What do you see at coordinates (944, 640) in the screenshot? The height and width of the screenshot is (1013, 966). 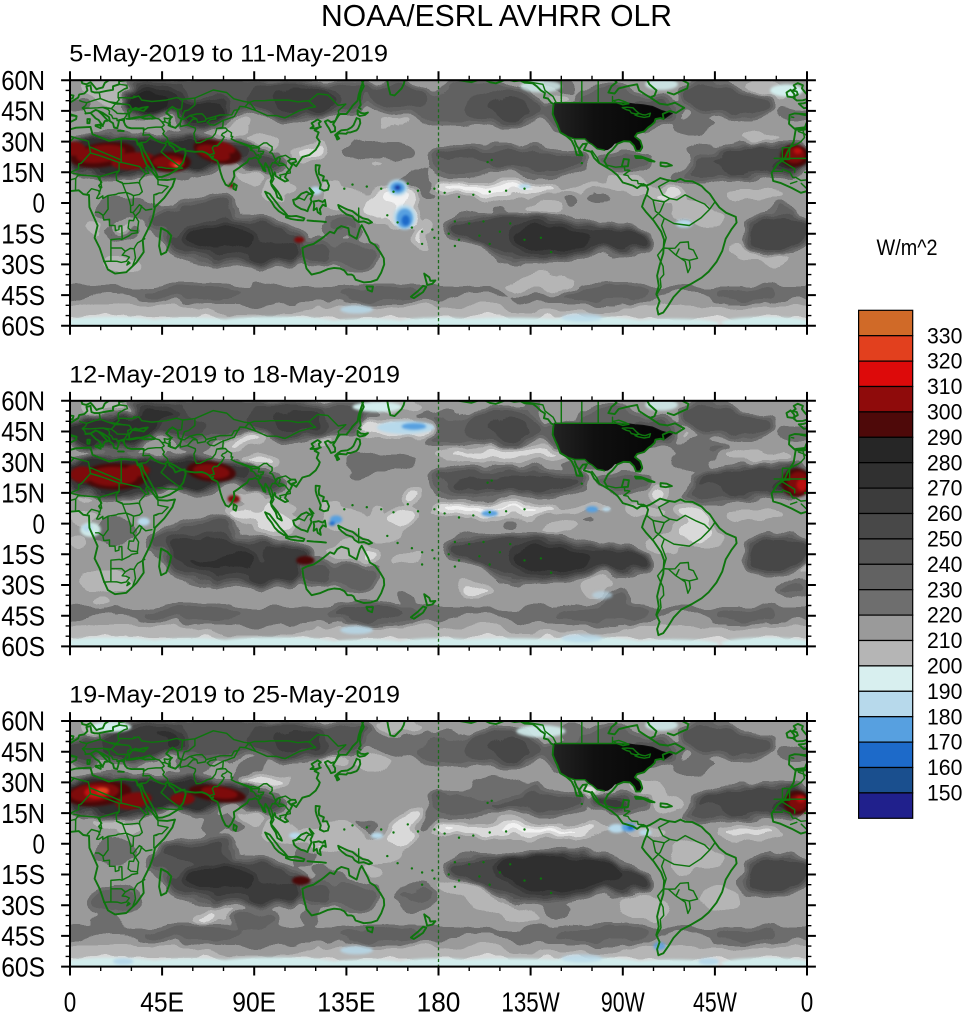 I see `svg-text: 210` at bounding box center [944, 640].